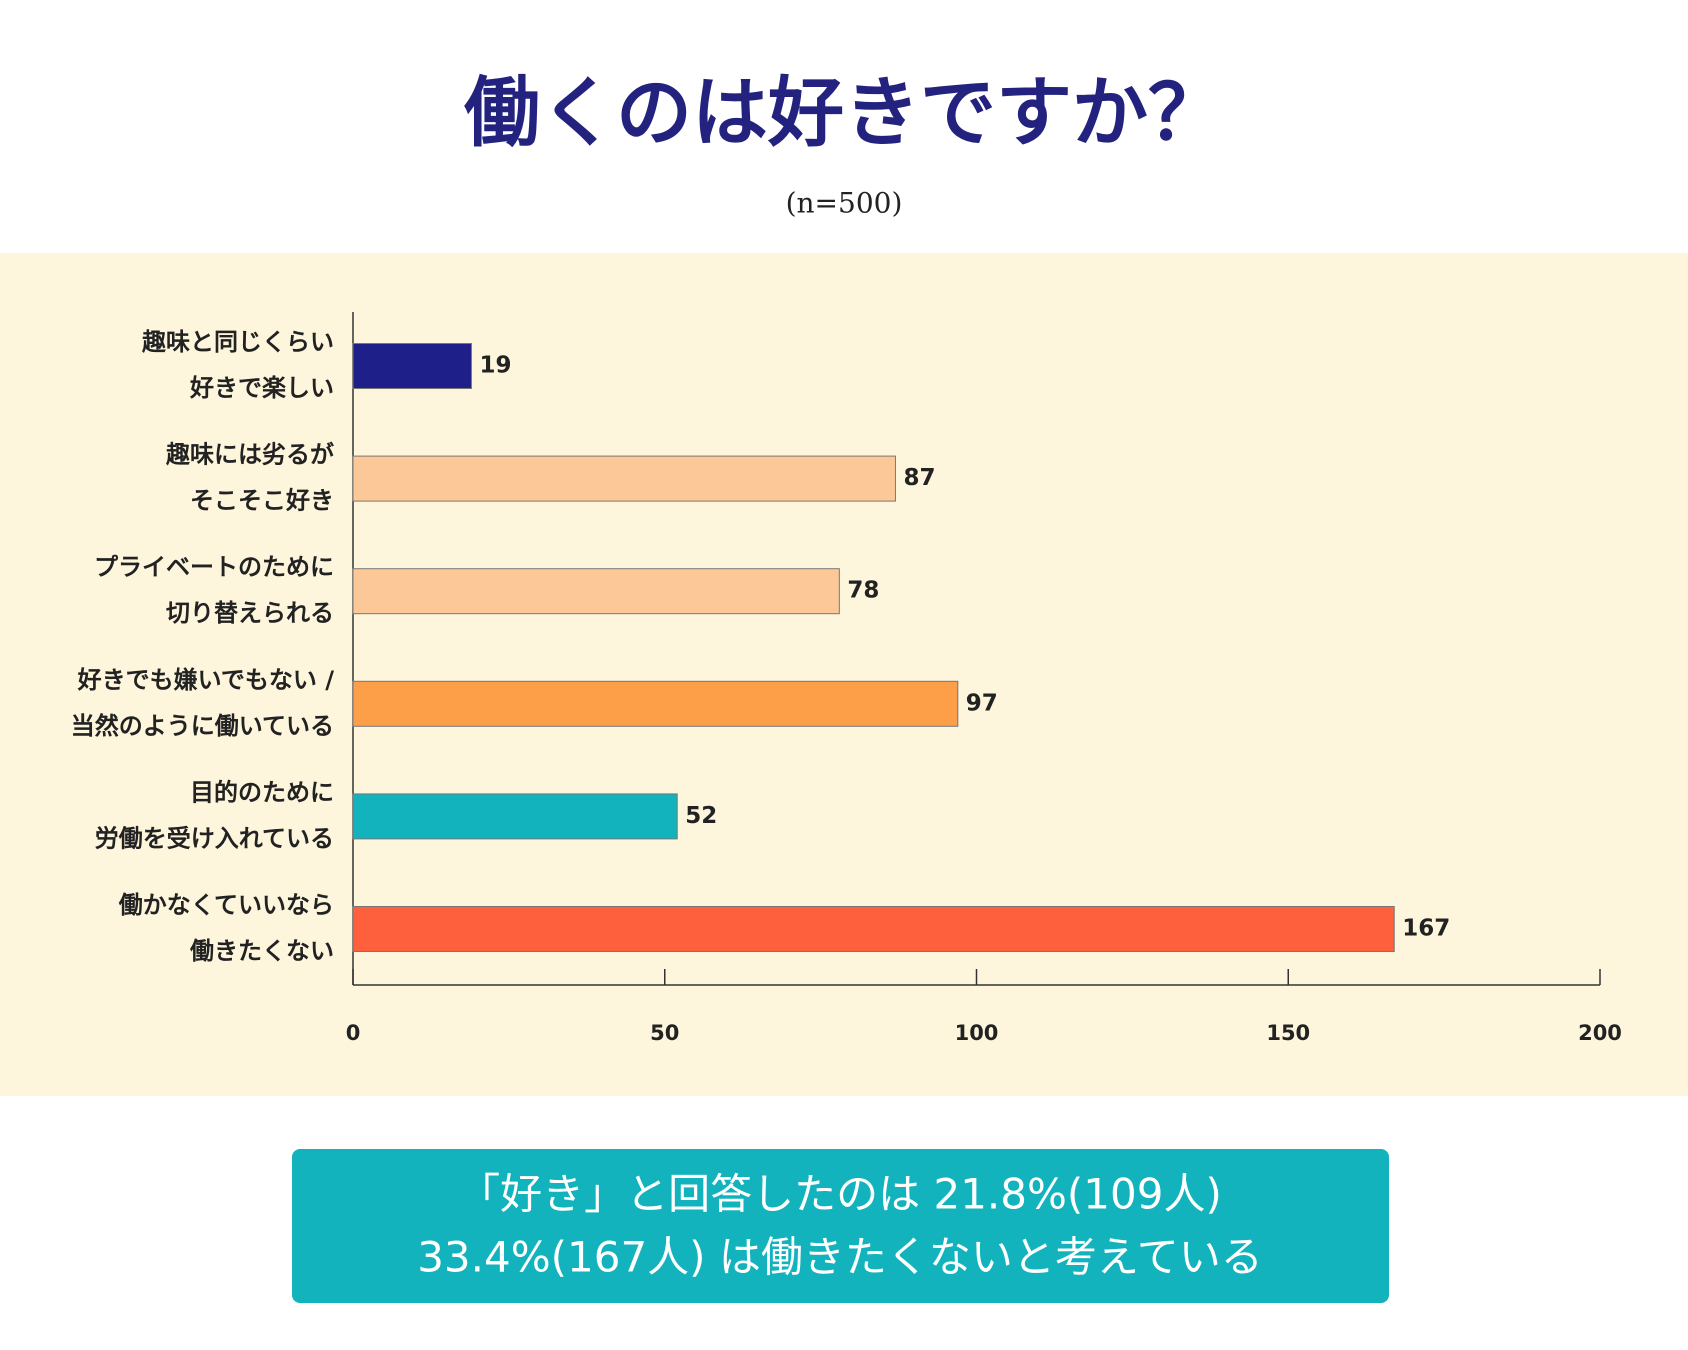 This screenshot has width=1688, height=1350. I want to click on y-tick-label: 切り替えられる, so click(250, 613).